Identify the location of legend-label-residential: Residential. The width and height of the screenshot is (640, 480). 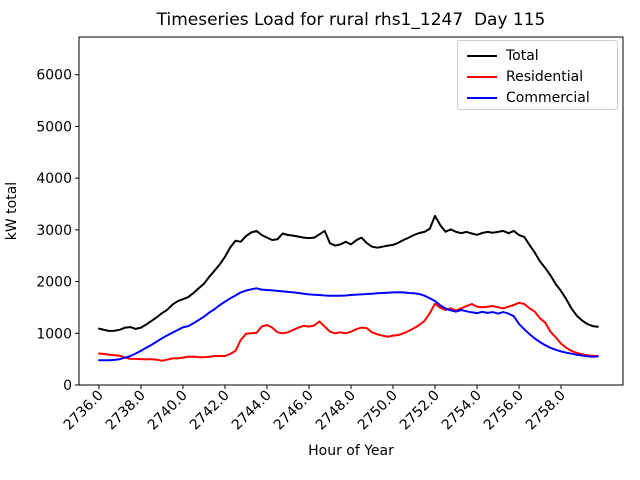
(545, 76).